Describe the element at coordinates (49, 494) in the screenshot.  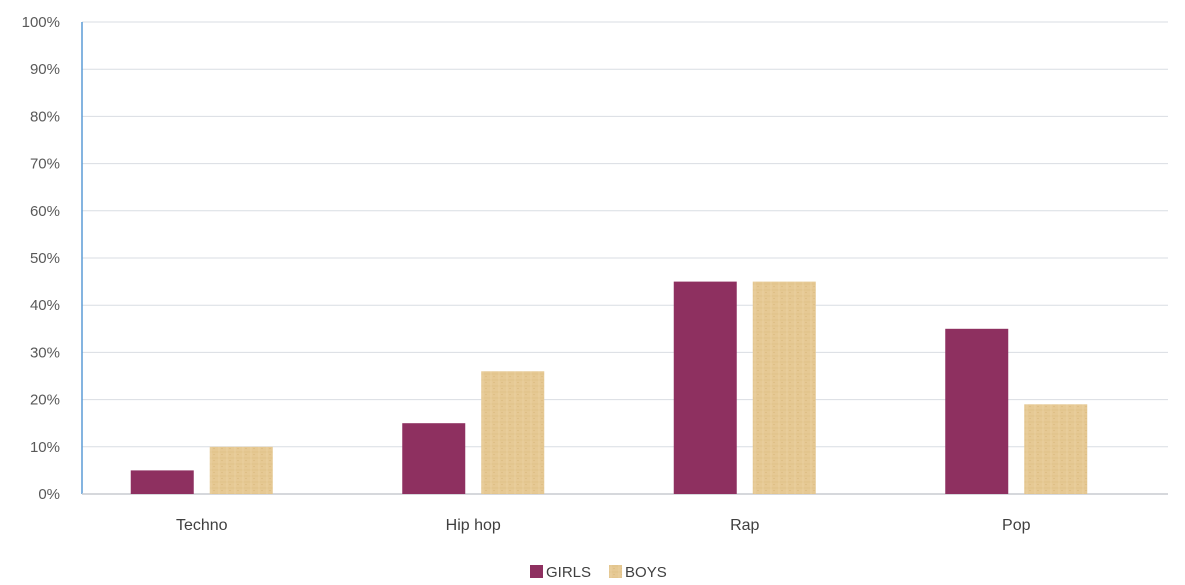
I see `y-tick-label: 0%` at that location.